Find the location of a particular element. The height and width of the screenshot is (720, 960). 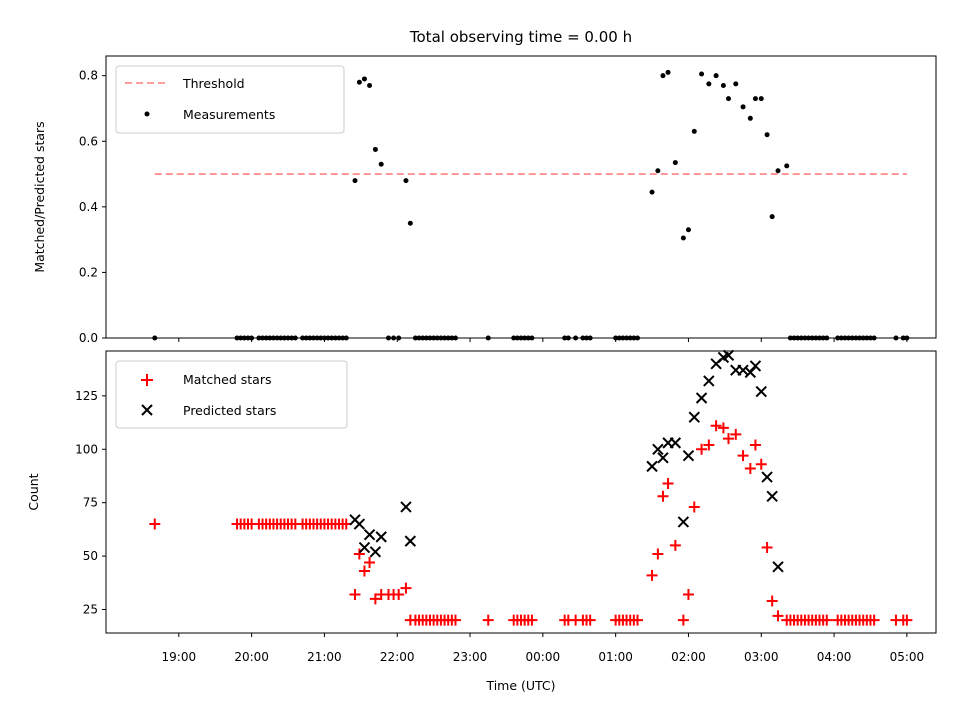

chart-title: Total observing time = 0.00 h is located at coordinates (520, 37).